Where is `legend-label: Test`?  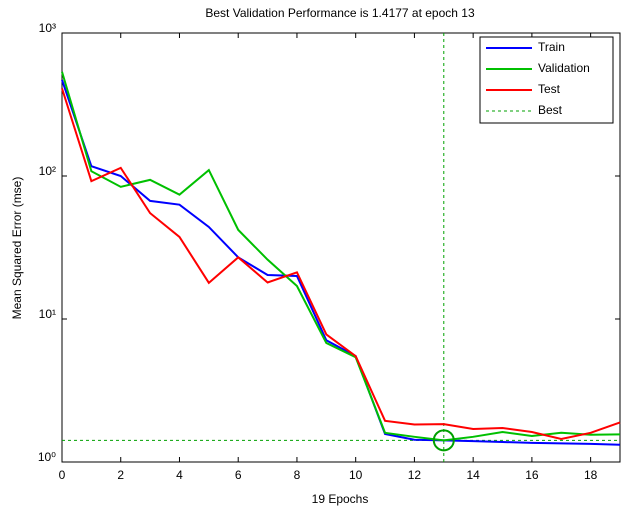
legend-label: Test is located at coordinates (549, 89).